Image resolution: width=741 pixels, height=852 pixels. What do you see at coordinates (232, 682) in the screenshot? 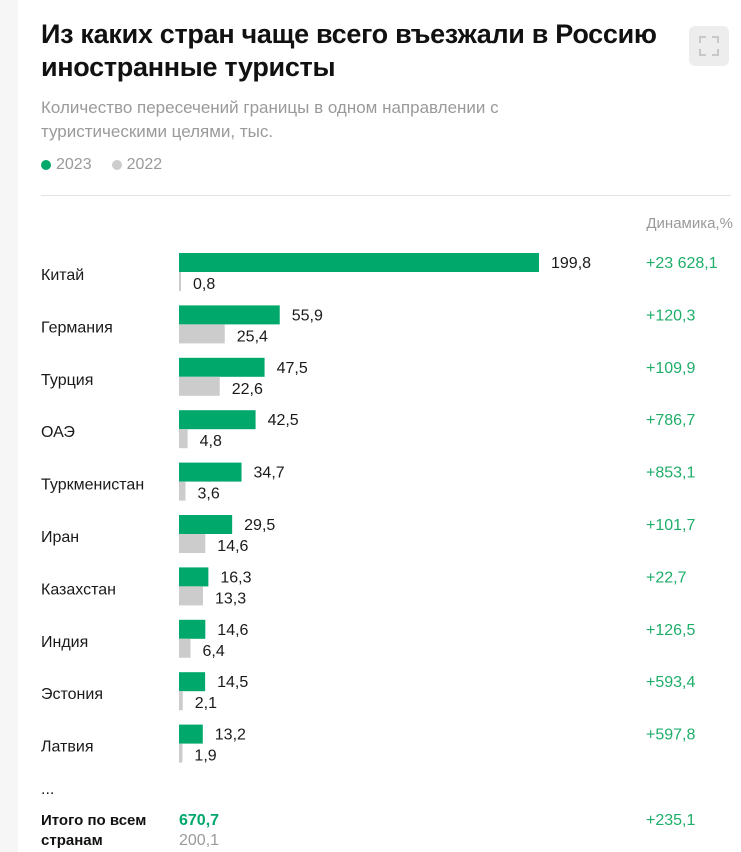
I see `value-label-2023: 14,5` at bounding box center [232, 682].